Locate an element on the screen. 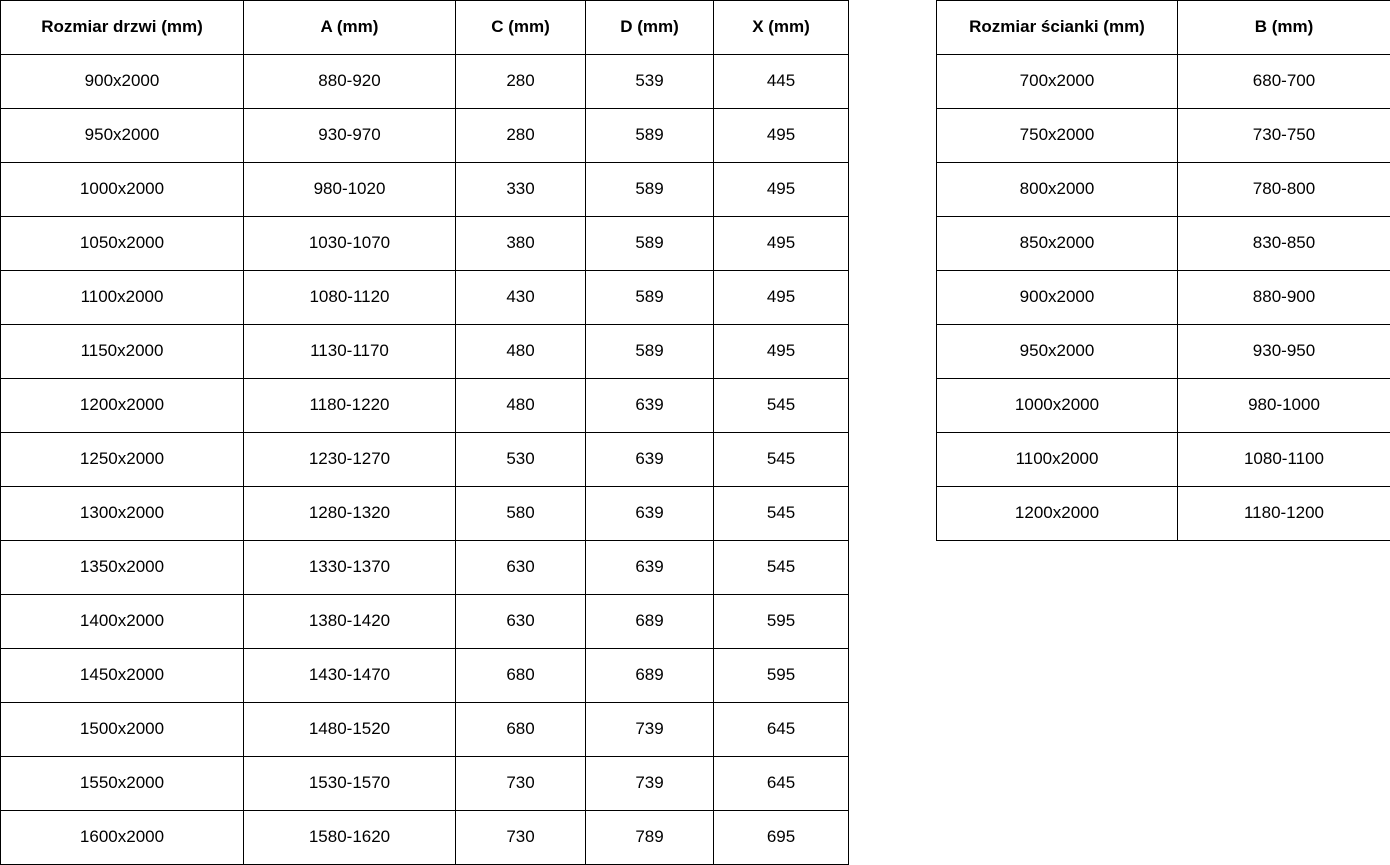 The image size is (1390, 865). header-row: Rozmiar ścianki (mm) B (mm) is located at coordinates (1163, 27).